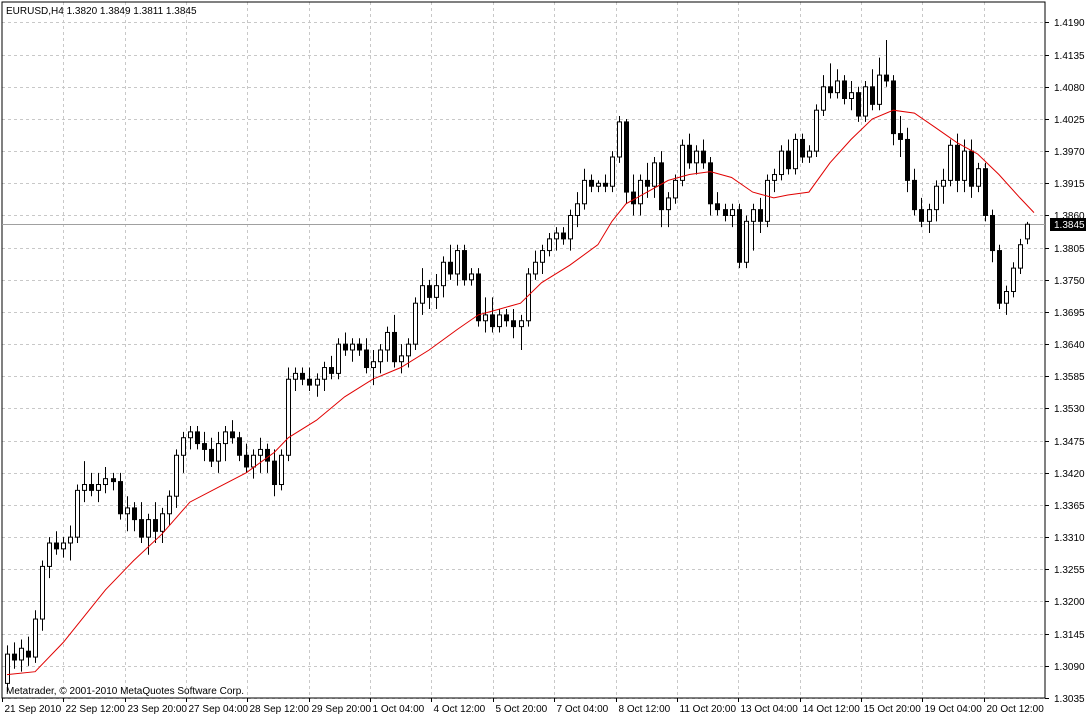 This screenshot has height=716, width=1087. I want to click on y-tick-label: 1.3310, so click(1069, 538).